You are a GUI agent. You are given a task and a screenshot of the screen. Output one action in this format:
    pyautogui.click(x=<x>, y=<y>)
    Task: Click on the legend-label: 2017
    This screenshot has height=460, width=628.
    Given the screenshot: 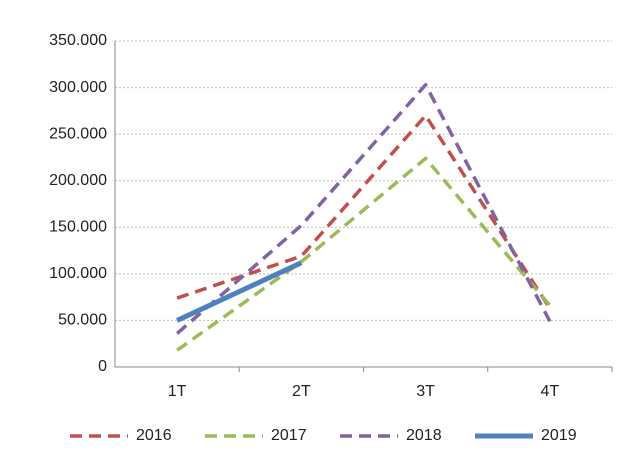 What is the action you would take?
    pyautogui.click(x=289, y=435)
    